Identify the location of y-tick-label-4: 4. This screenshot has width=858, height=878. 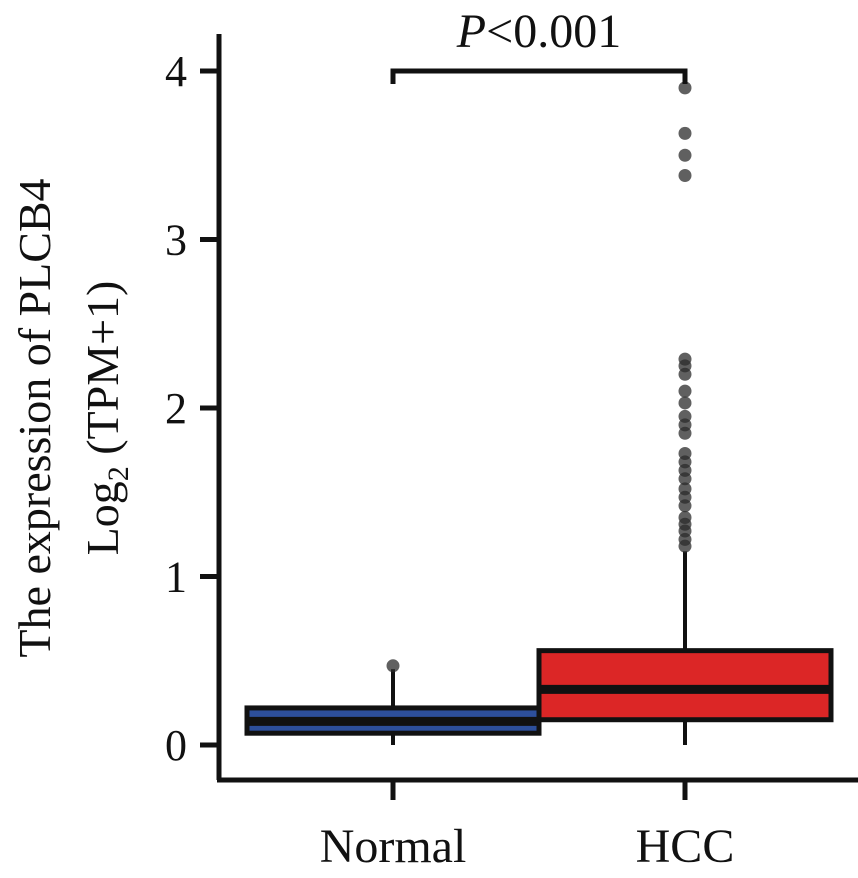
(176, 71).